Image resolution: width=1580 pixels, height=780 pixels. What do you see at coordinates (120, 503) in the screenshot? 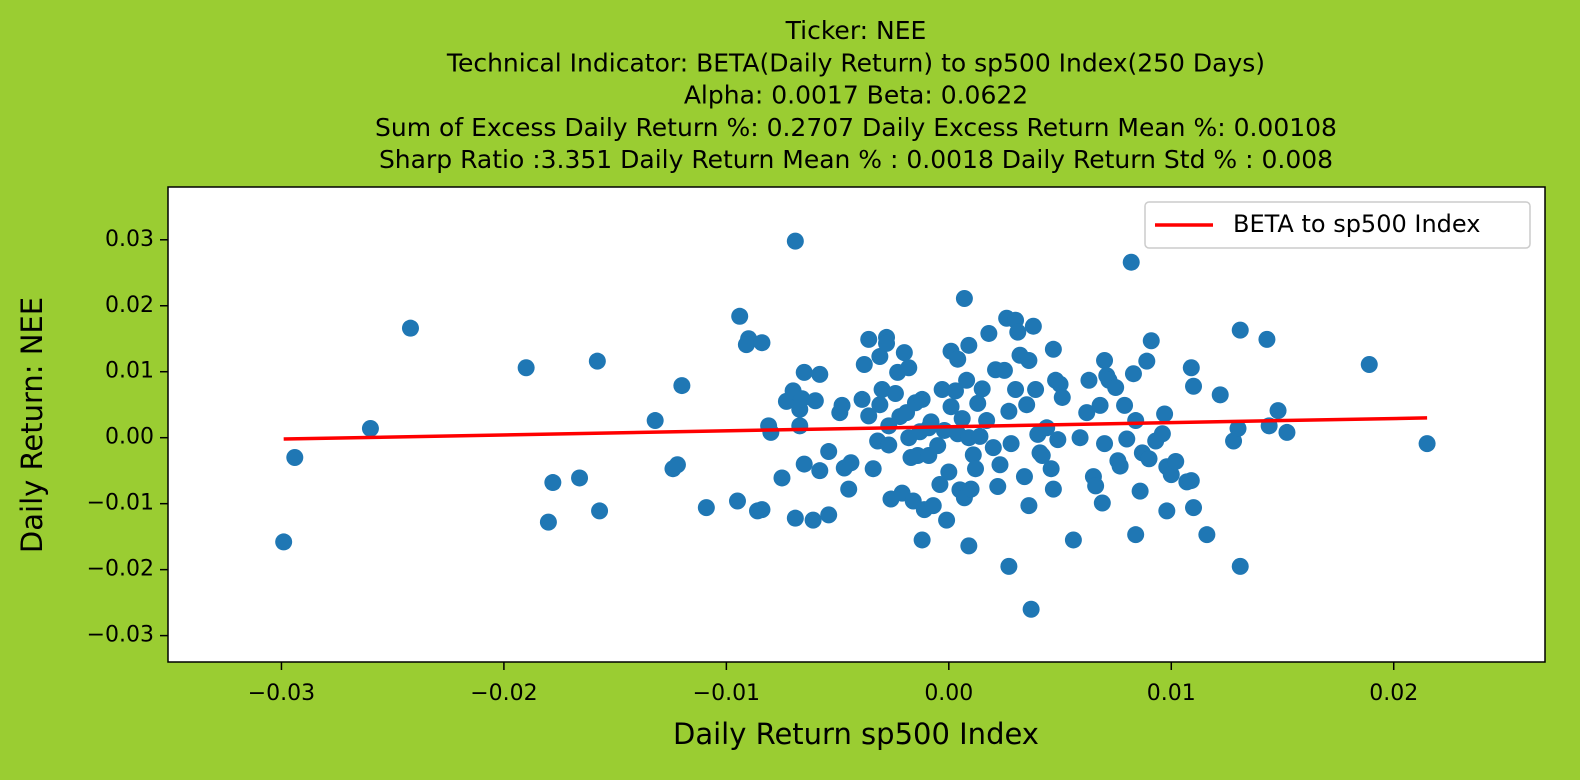
I see `y-tick-label: −0.01` at bounding box center [120, 503].